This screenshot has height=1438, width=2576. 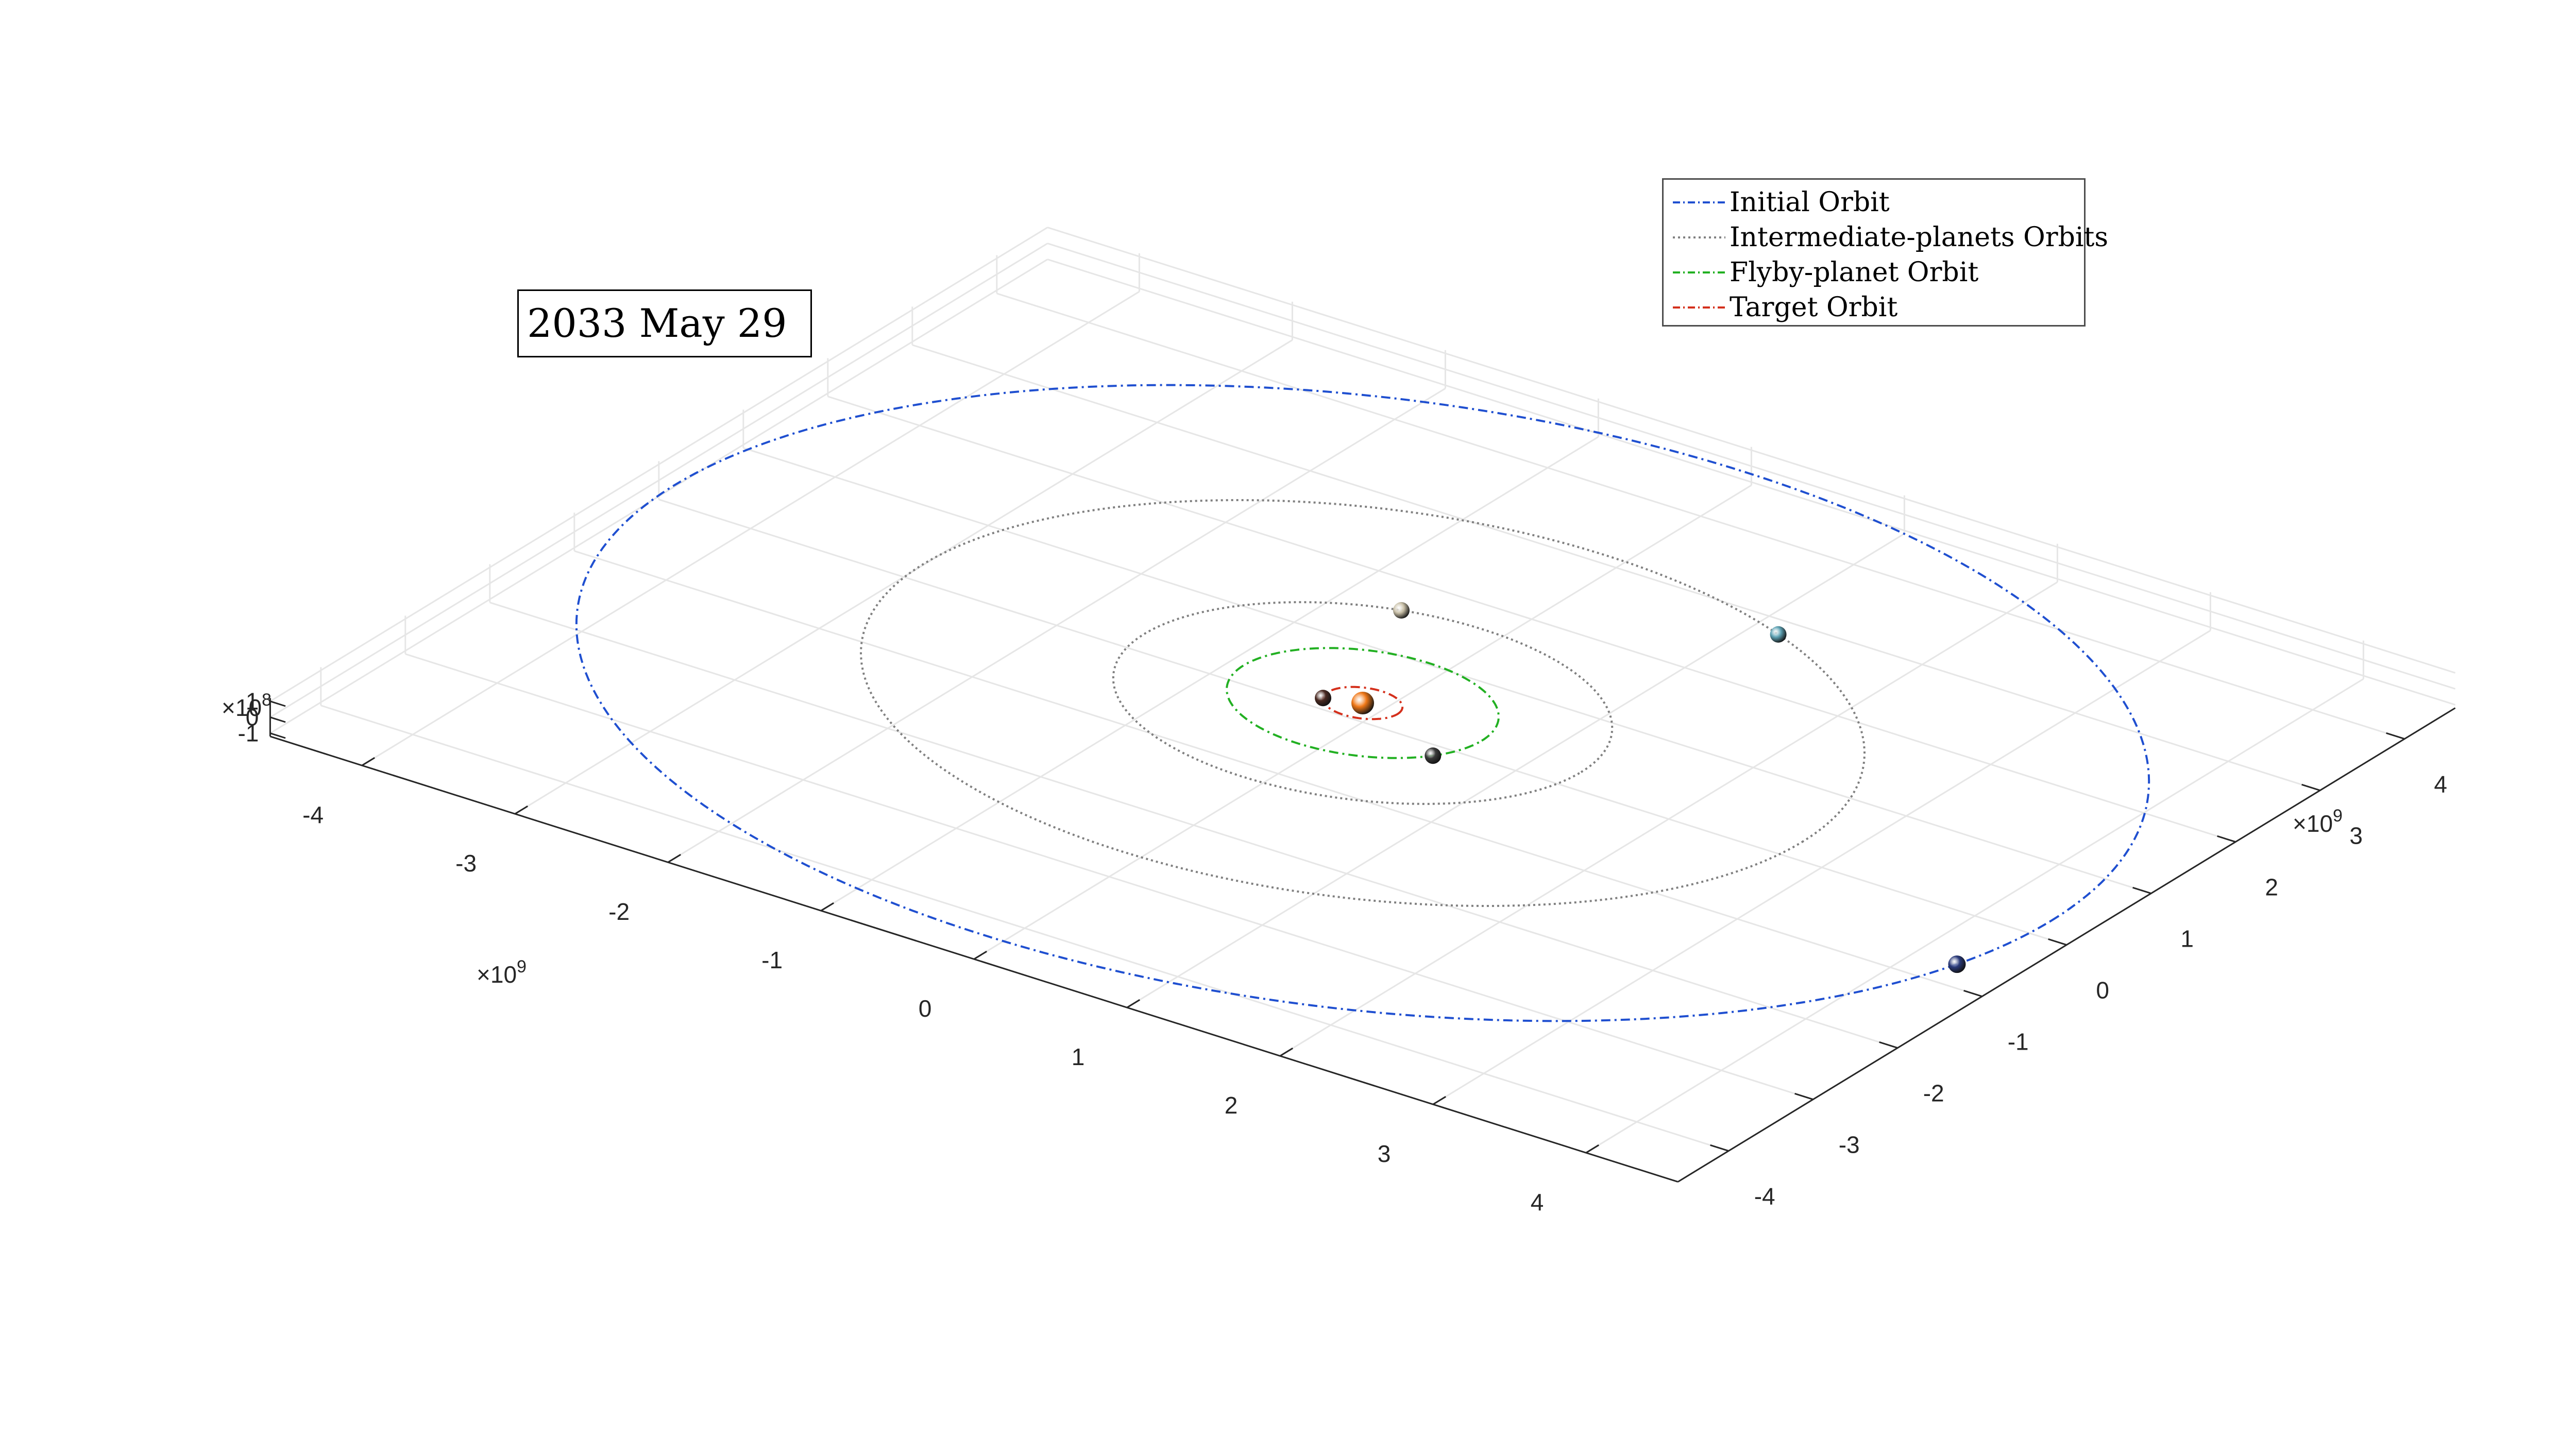 I want to click on y-axis-line, so click(x=2066, y=945).